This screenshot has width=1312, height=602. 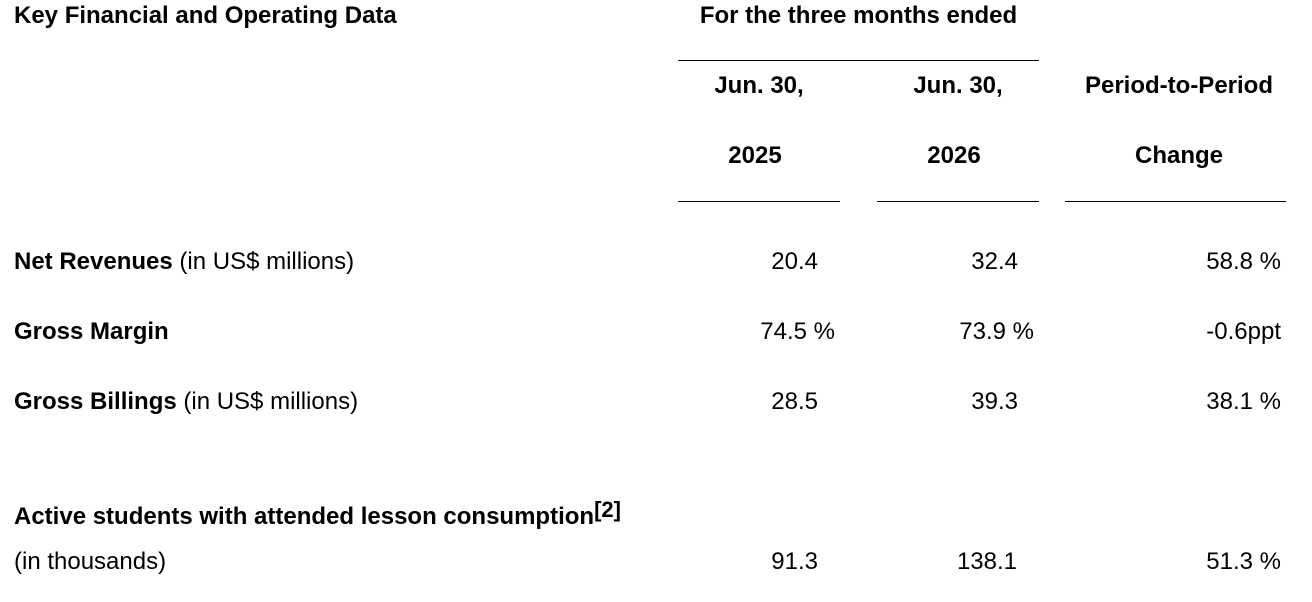 What do you see at coordinates (90, 561) in the screenshot?
I see `row-note-in-thousands: (in thousands)` at bounding box center [90, 561].